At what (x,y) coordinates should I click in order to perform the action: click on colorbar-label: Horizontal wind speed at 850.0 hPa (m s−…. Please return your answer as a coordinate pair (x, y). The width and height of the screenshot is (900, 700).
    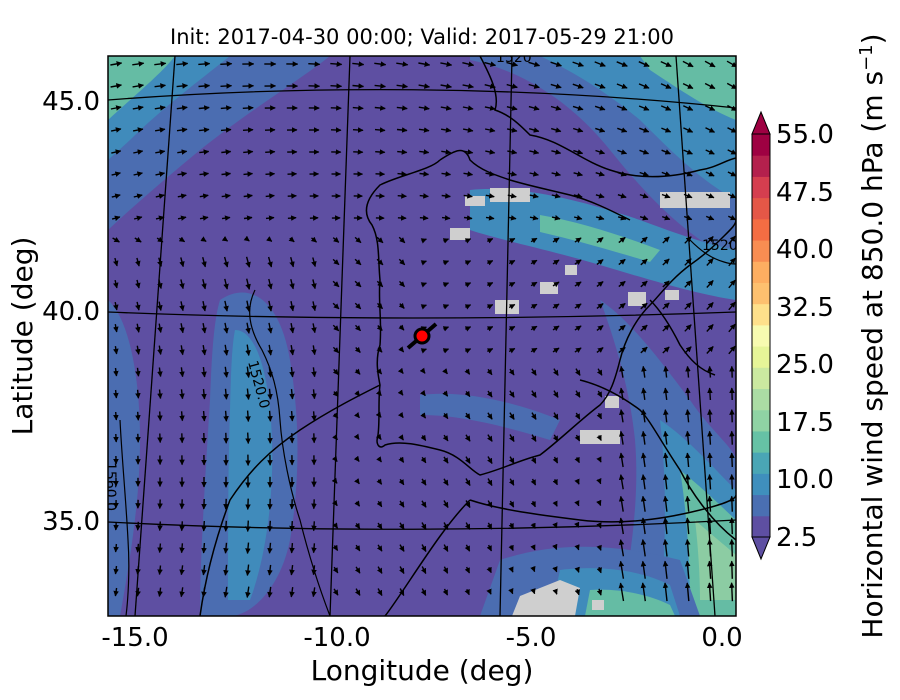
    Looking at the image, I should click on (872, 335).